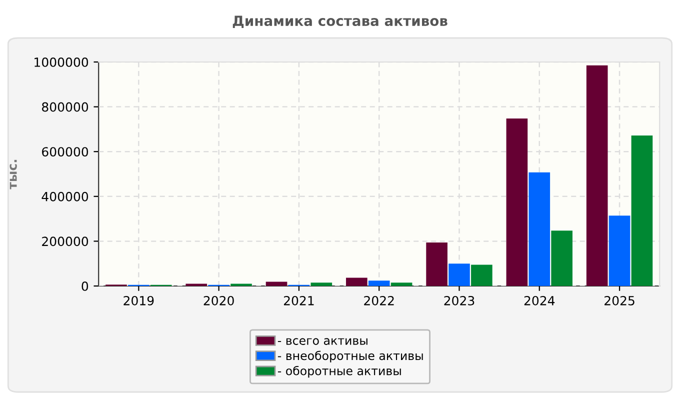 The width and height of the screenshot is (680, 400). Describe the element at coordinates (619, 301) in the screenshot. I see `x-tick-label: 2025` at that location.